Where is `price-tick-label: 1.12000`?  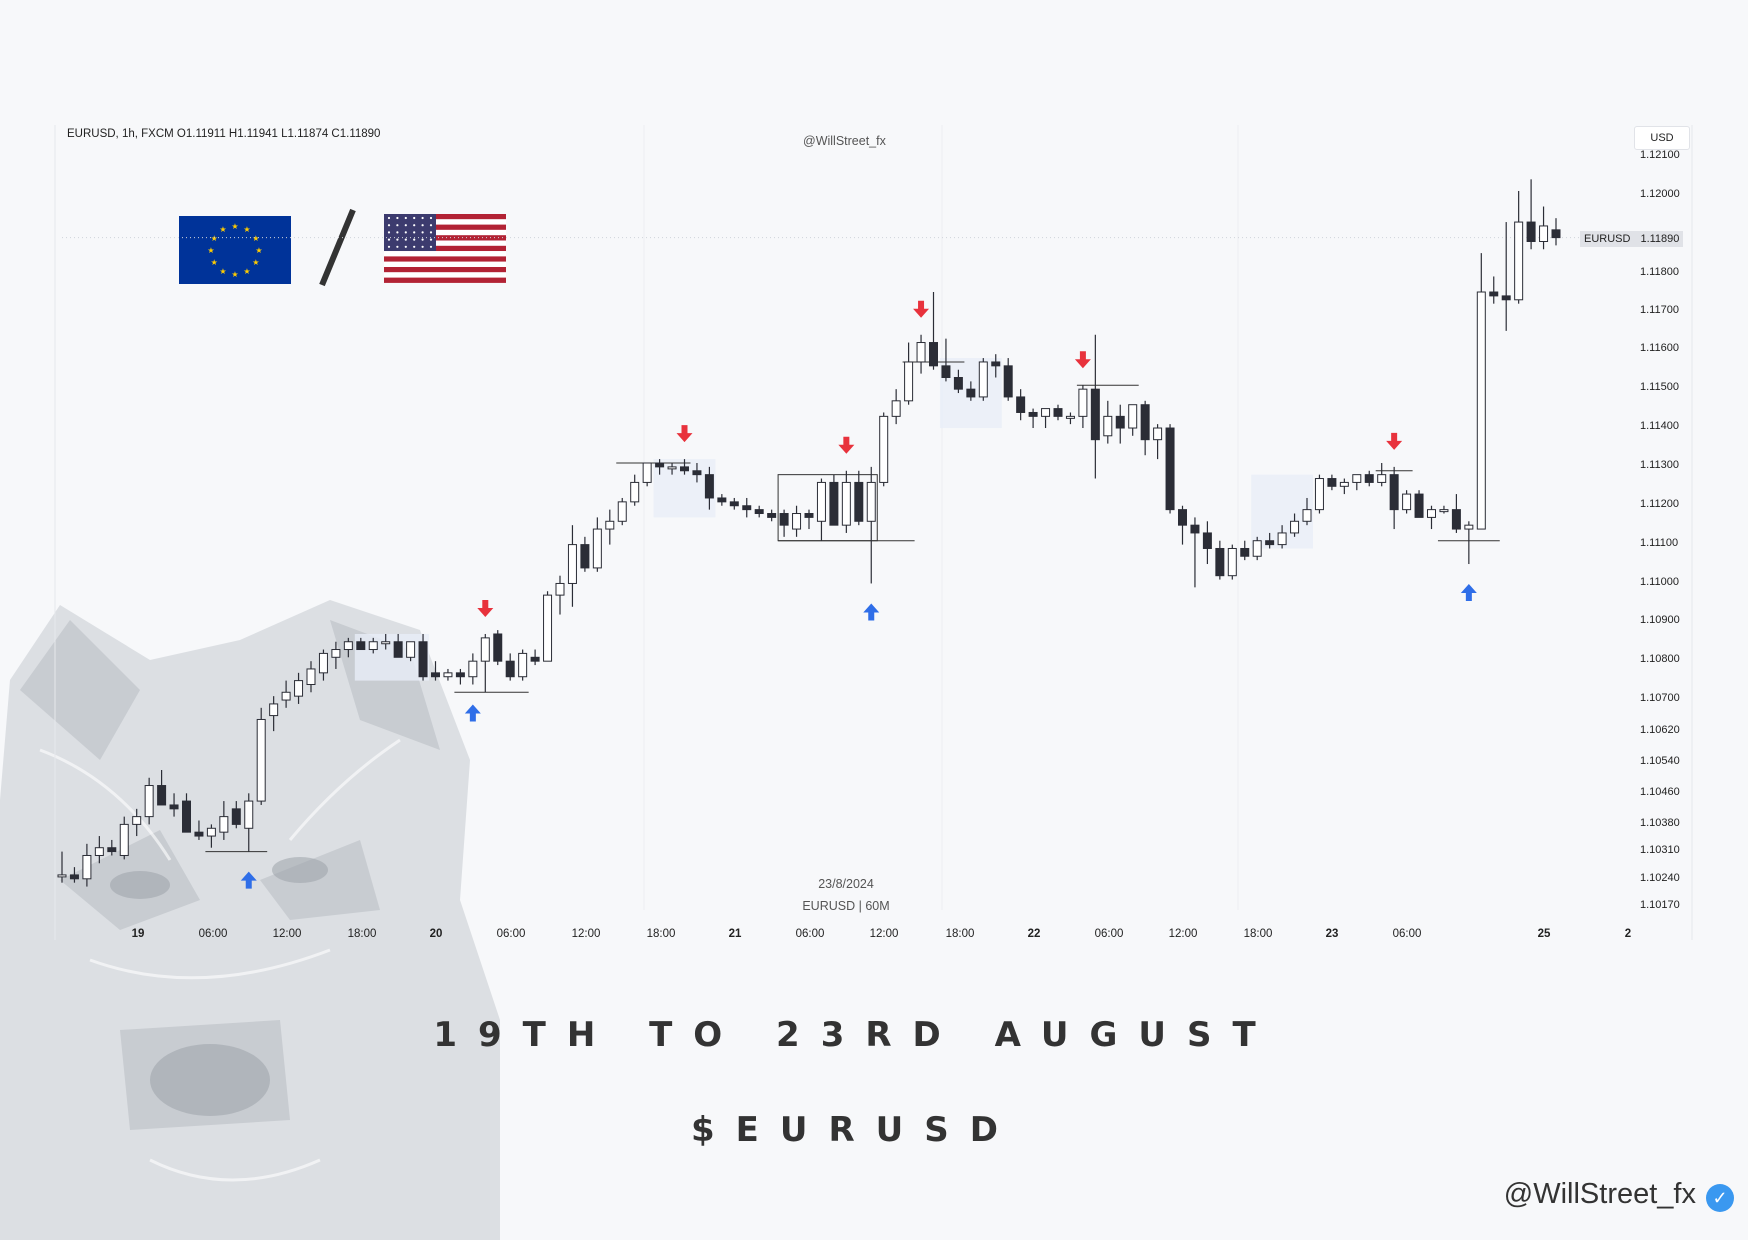 price-tick-label: 1.12000 is located at coordinates (1660, 194).